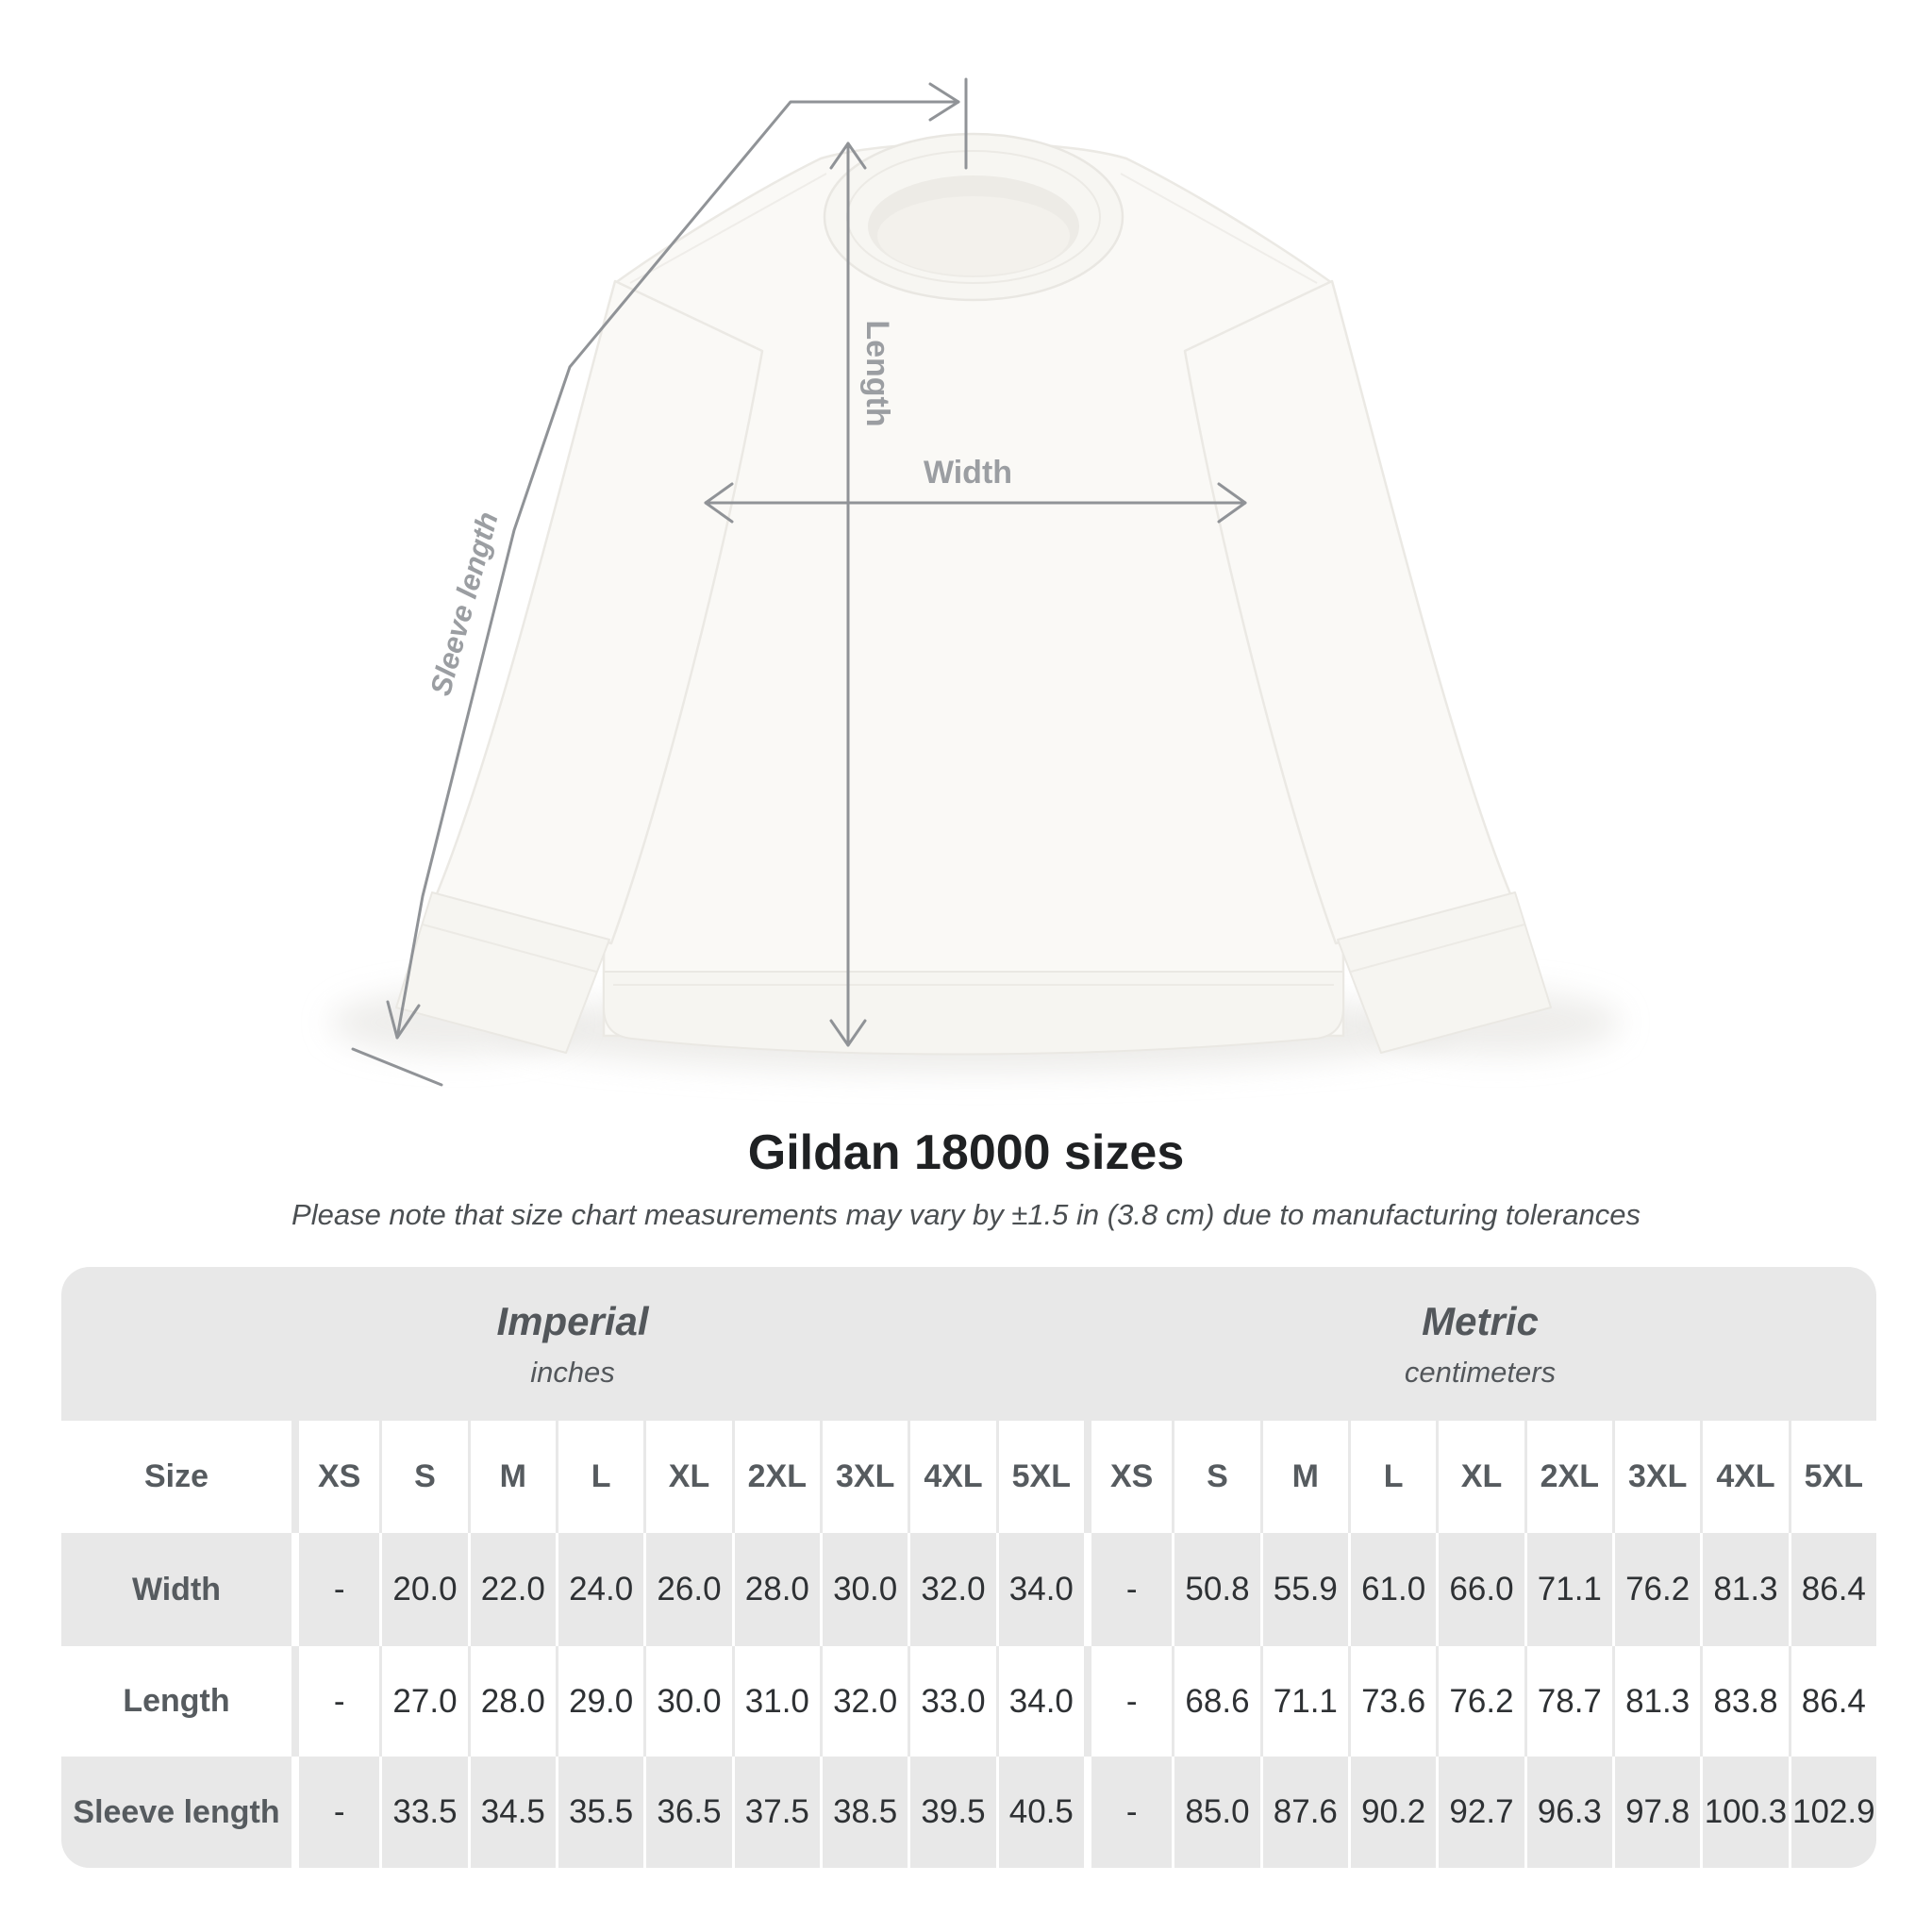  What do you see at coordinates (176, 1477) in the screenshot?
I see `size-column-header: Size` at bounding box center [176, 1477].